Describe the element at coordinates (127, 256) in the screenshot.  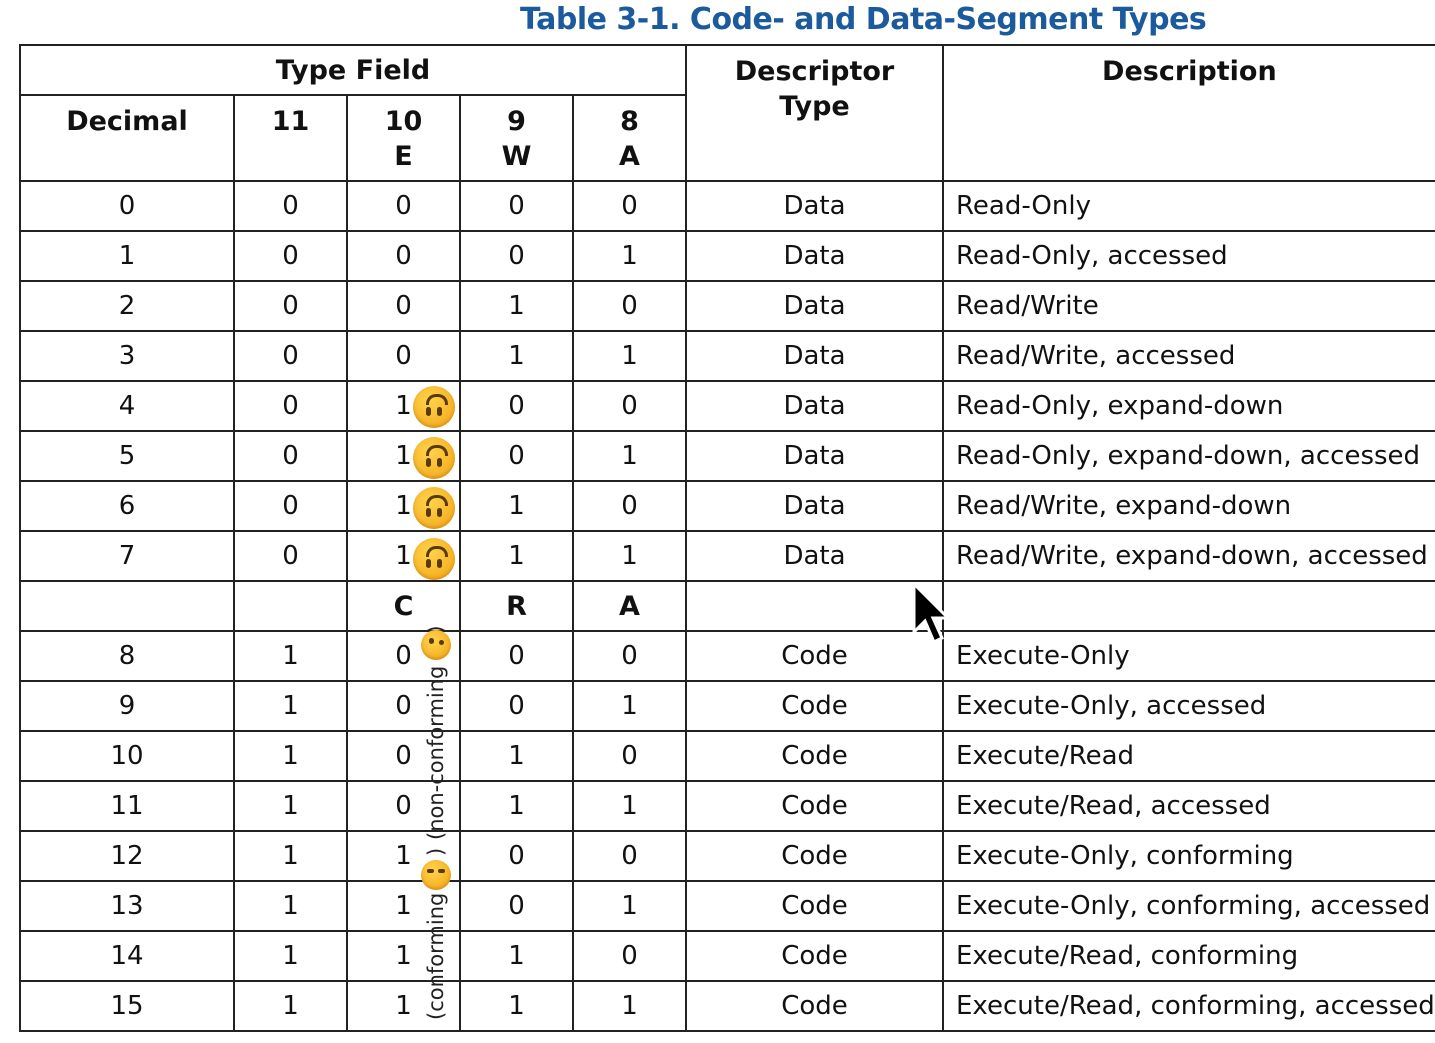
I see `decimal-cell: 1` at that location.